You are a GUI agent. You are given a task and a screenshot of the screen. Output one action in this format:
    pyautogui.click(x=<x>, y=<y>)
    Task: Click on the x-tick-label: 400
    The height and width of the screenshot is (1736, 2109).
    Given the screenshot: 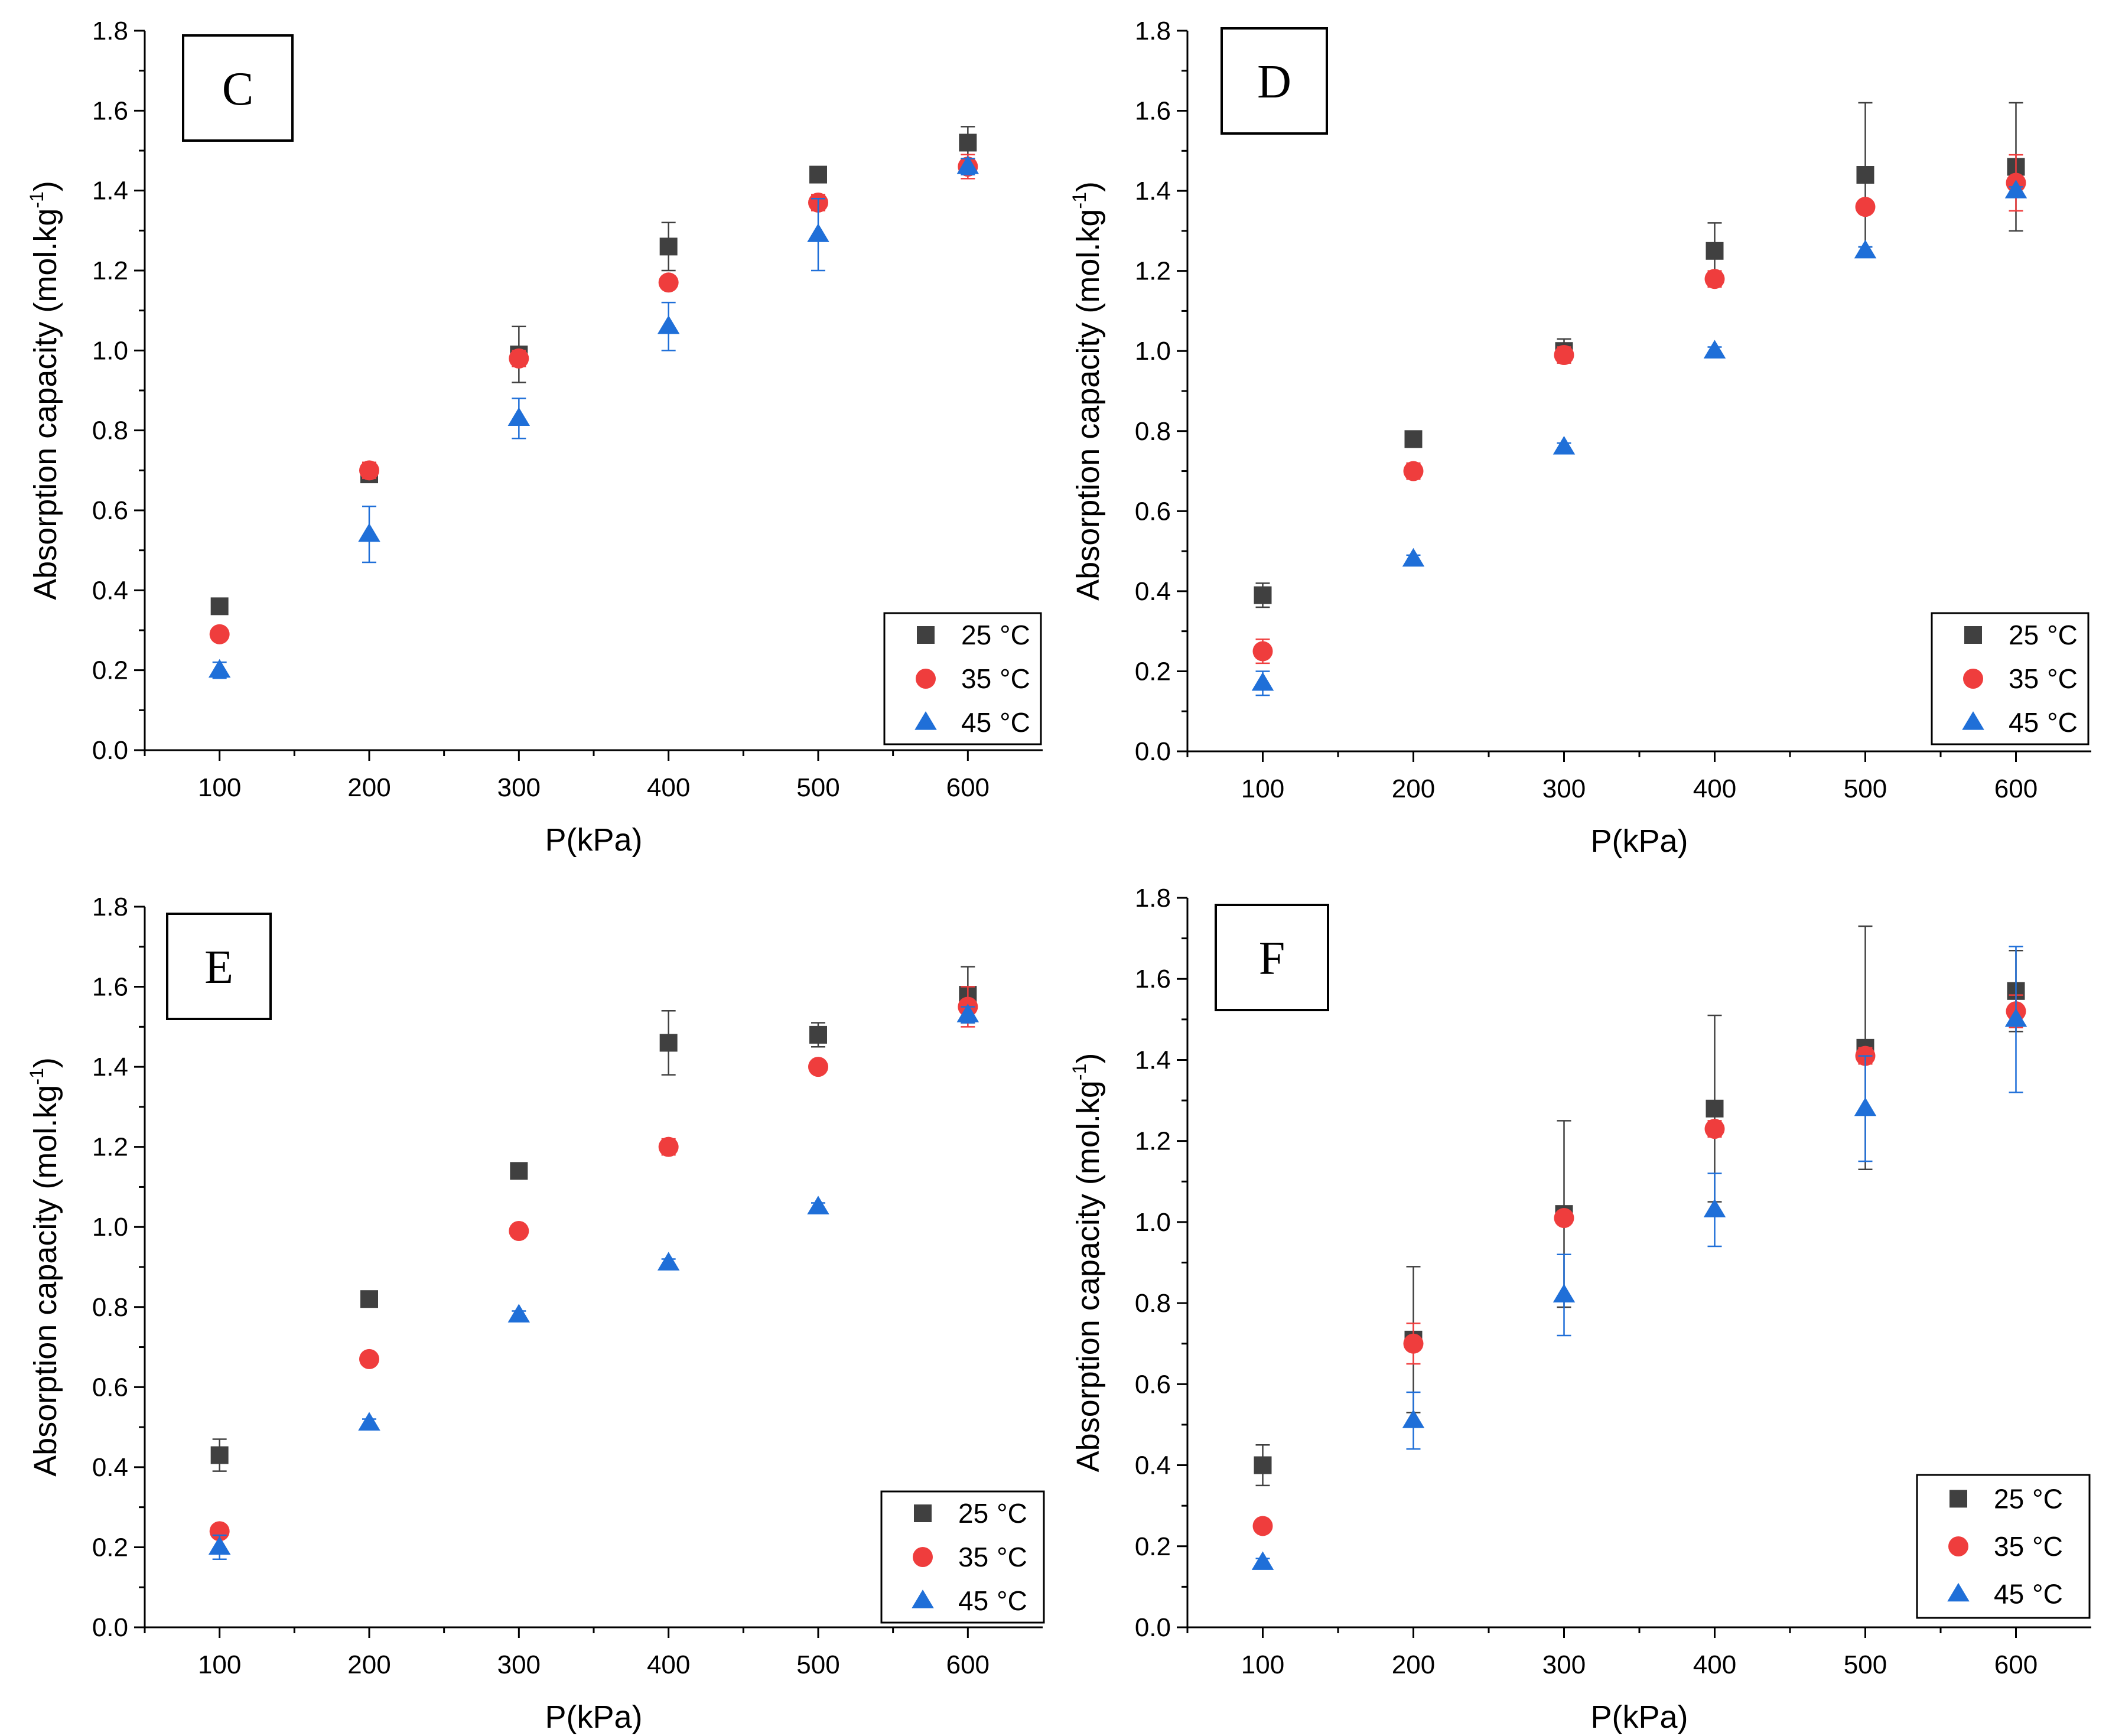 What is the action you would take?
    pyautogui.click(x=1714, y=788)
    